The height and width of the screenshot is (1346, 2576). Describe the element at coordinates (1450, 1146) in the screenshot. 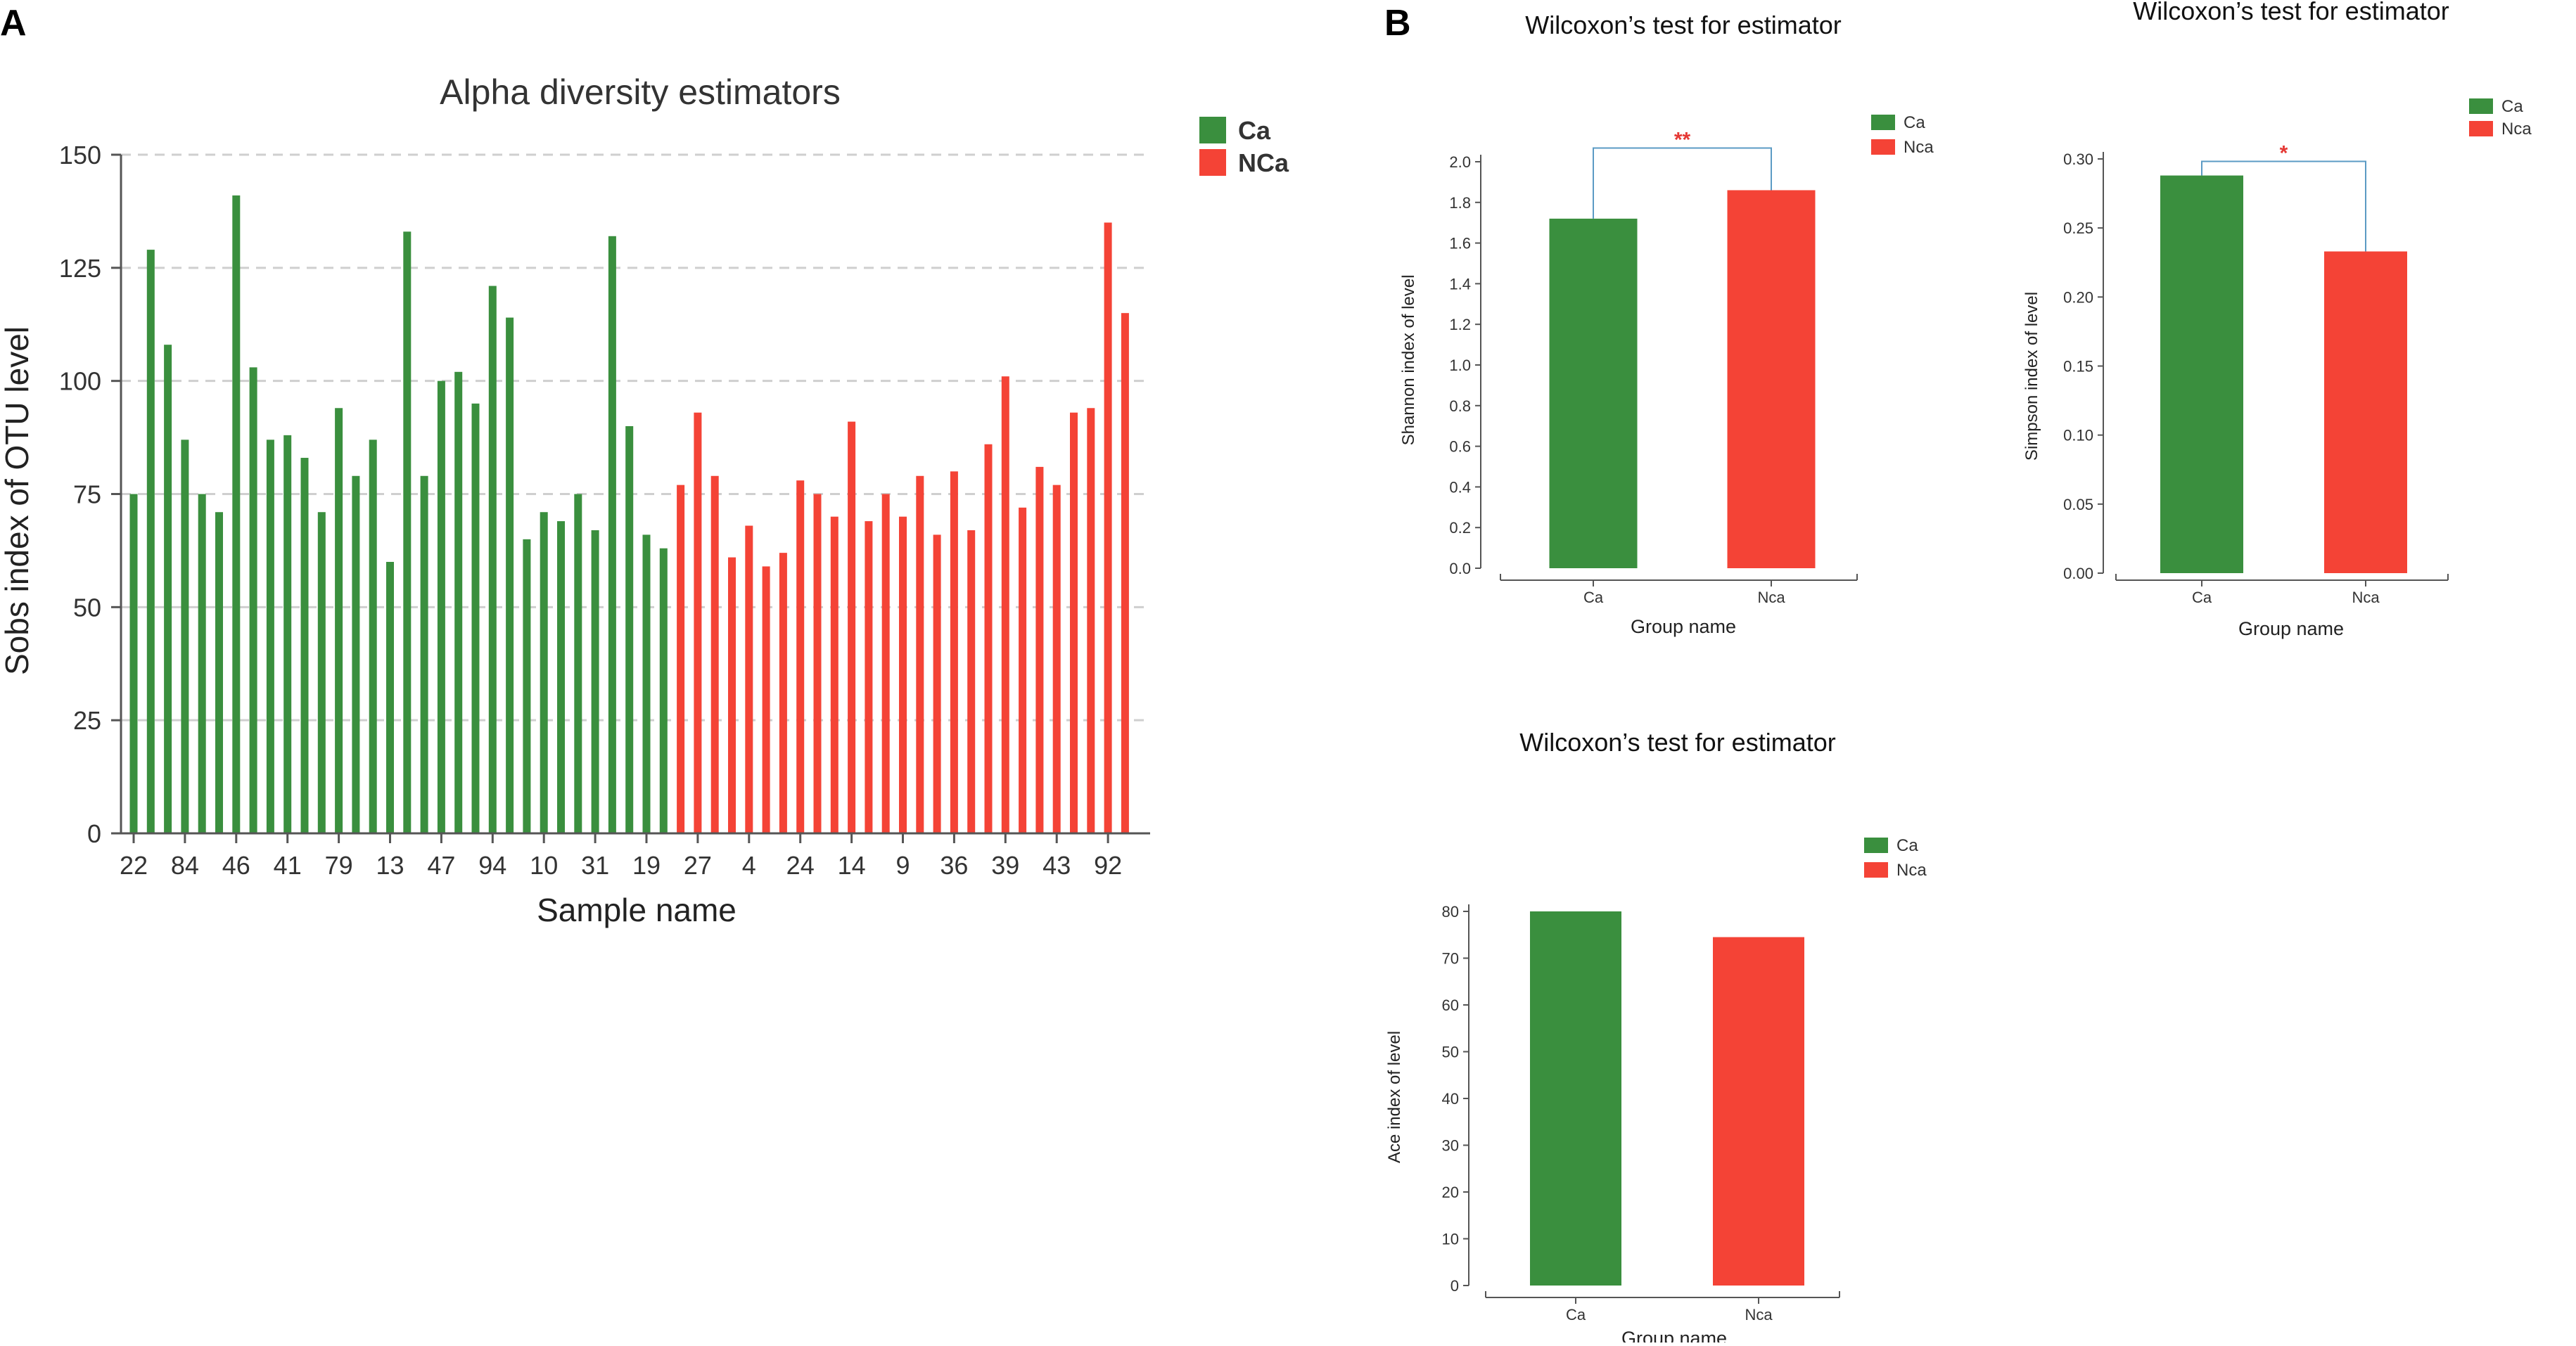

I see `ace-y-tick-label: 30` at that location.